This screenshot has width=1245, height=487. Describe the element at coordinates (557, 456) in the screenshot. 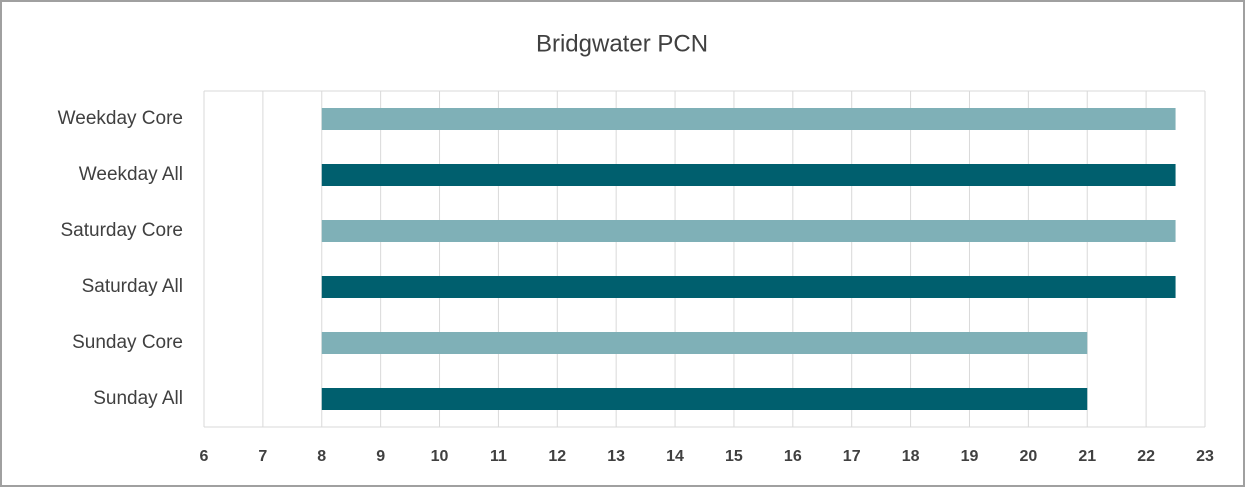

I see `x-tick-label: 12` at that location.